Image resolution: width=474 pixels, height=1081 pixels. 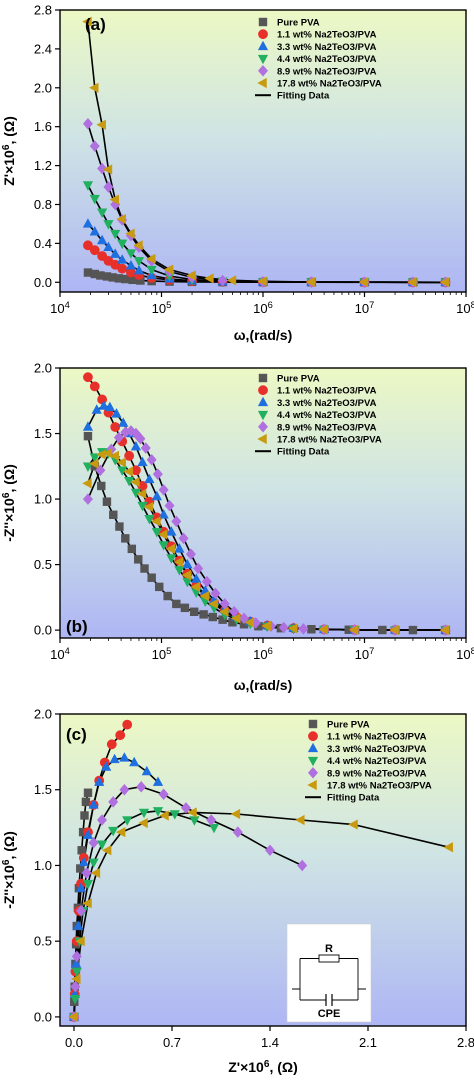 I want to click on x-tick-label: 0.7, so click(x=172, y=1042).